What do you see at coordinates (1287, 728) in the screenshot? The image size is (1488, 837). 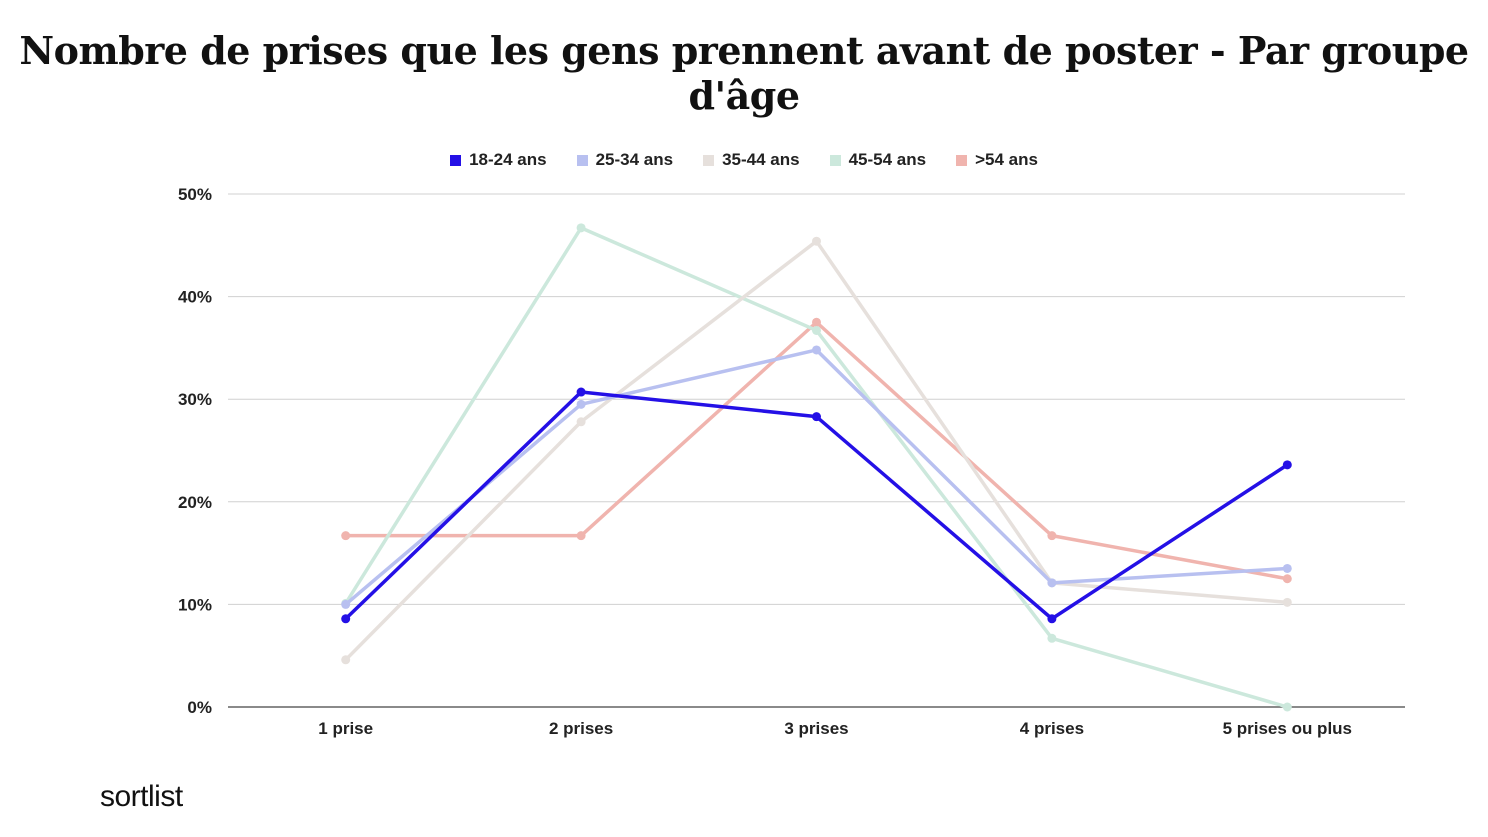 I see `x-tick-label: 5 prises ou plus` at bounding box center [1287, 728].